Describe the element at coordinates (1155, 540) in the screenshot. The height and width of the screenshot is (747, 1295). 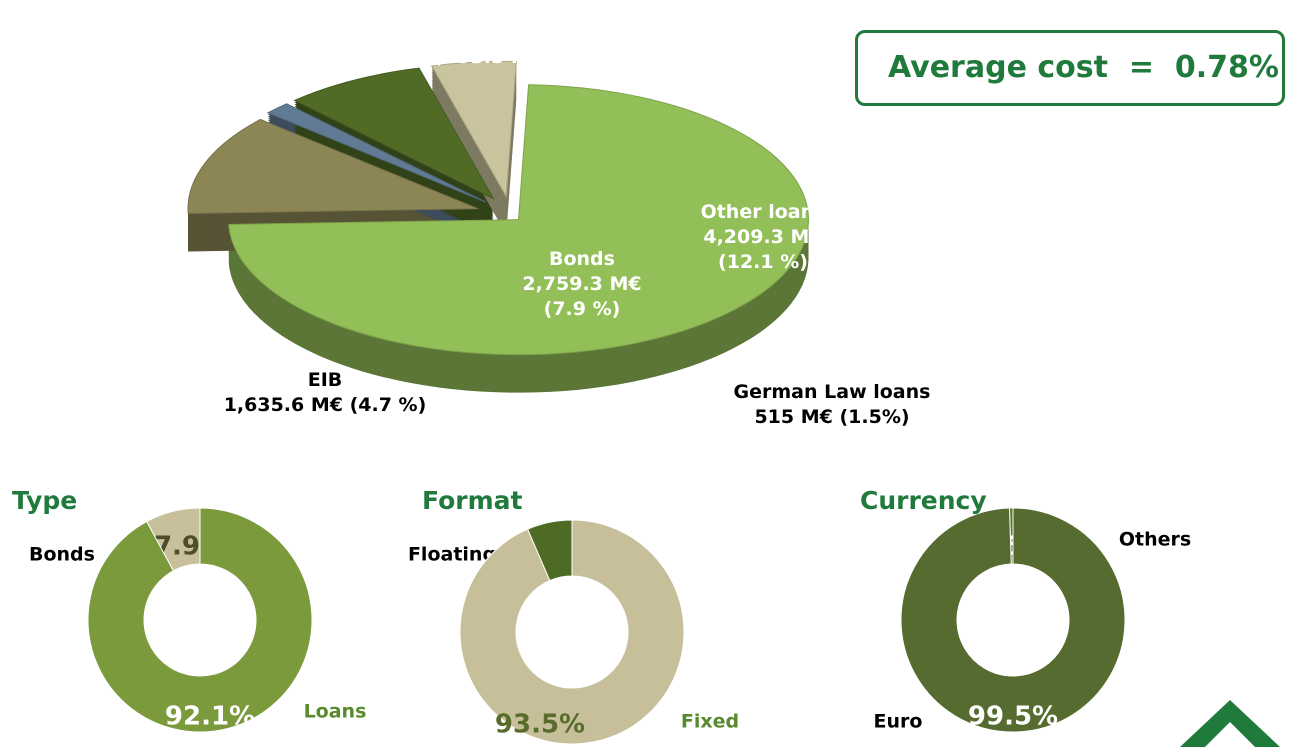
I see `donut-category: Others` at that location.